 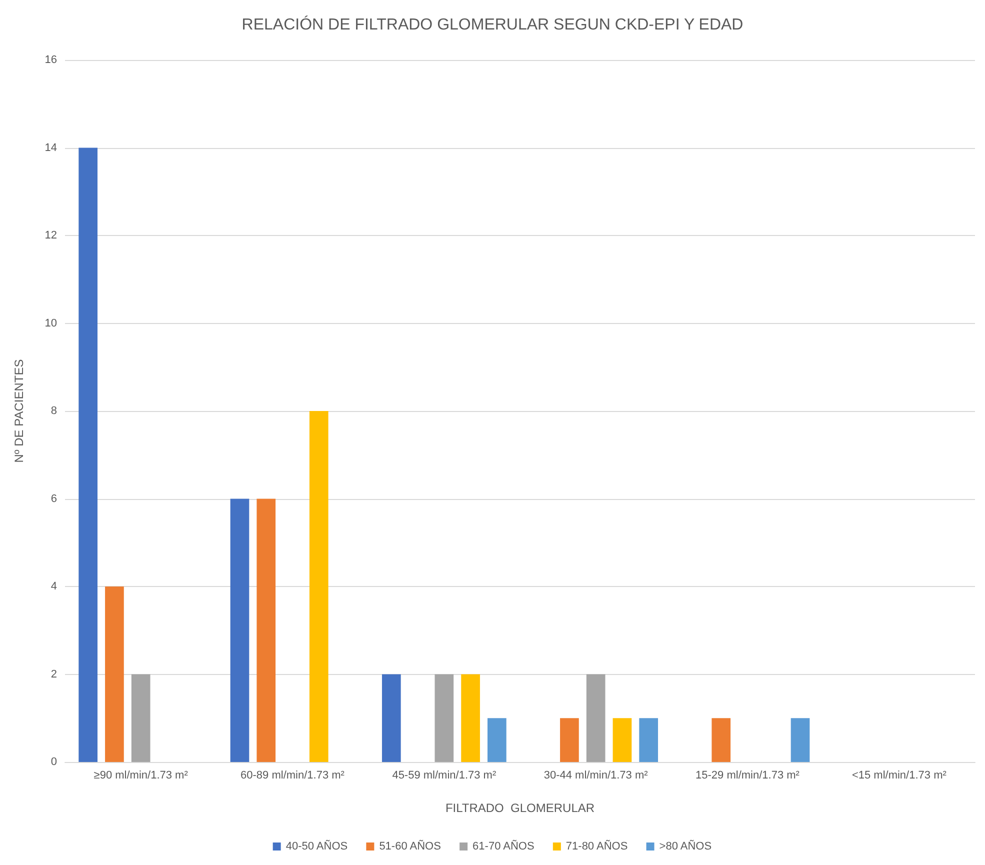 What do you see at coordinates (685, 846) in the screenshot?
I see `legend-label: >80 AÑOS` at bounding box center [685, 846].